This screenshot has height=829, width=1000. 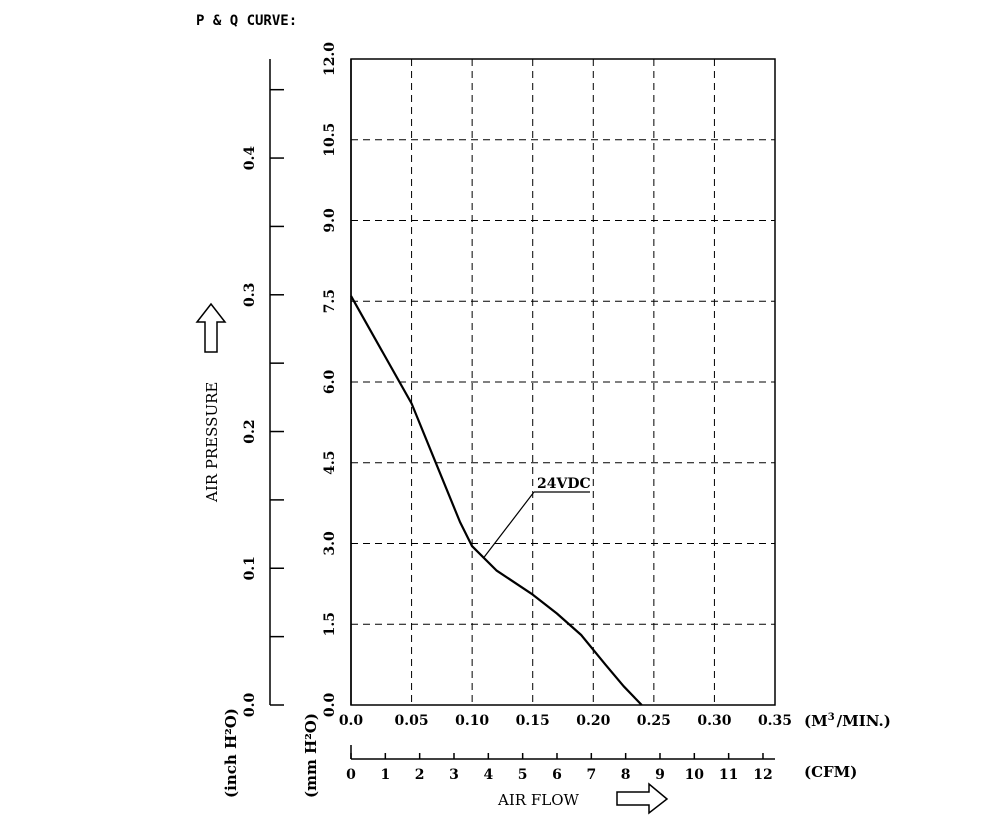 I want to click on label-leader-line, so click(x=509, y=524).